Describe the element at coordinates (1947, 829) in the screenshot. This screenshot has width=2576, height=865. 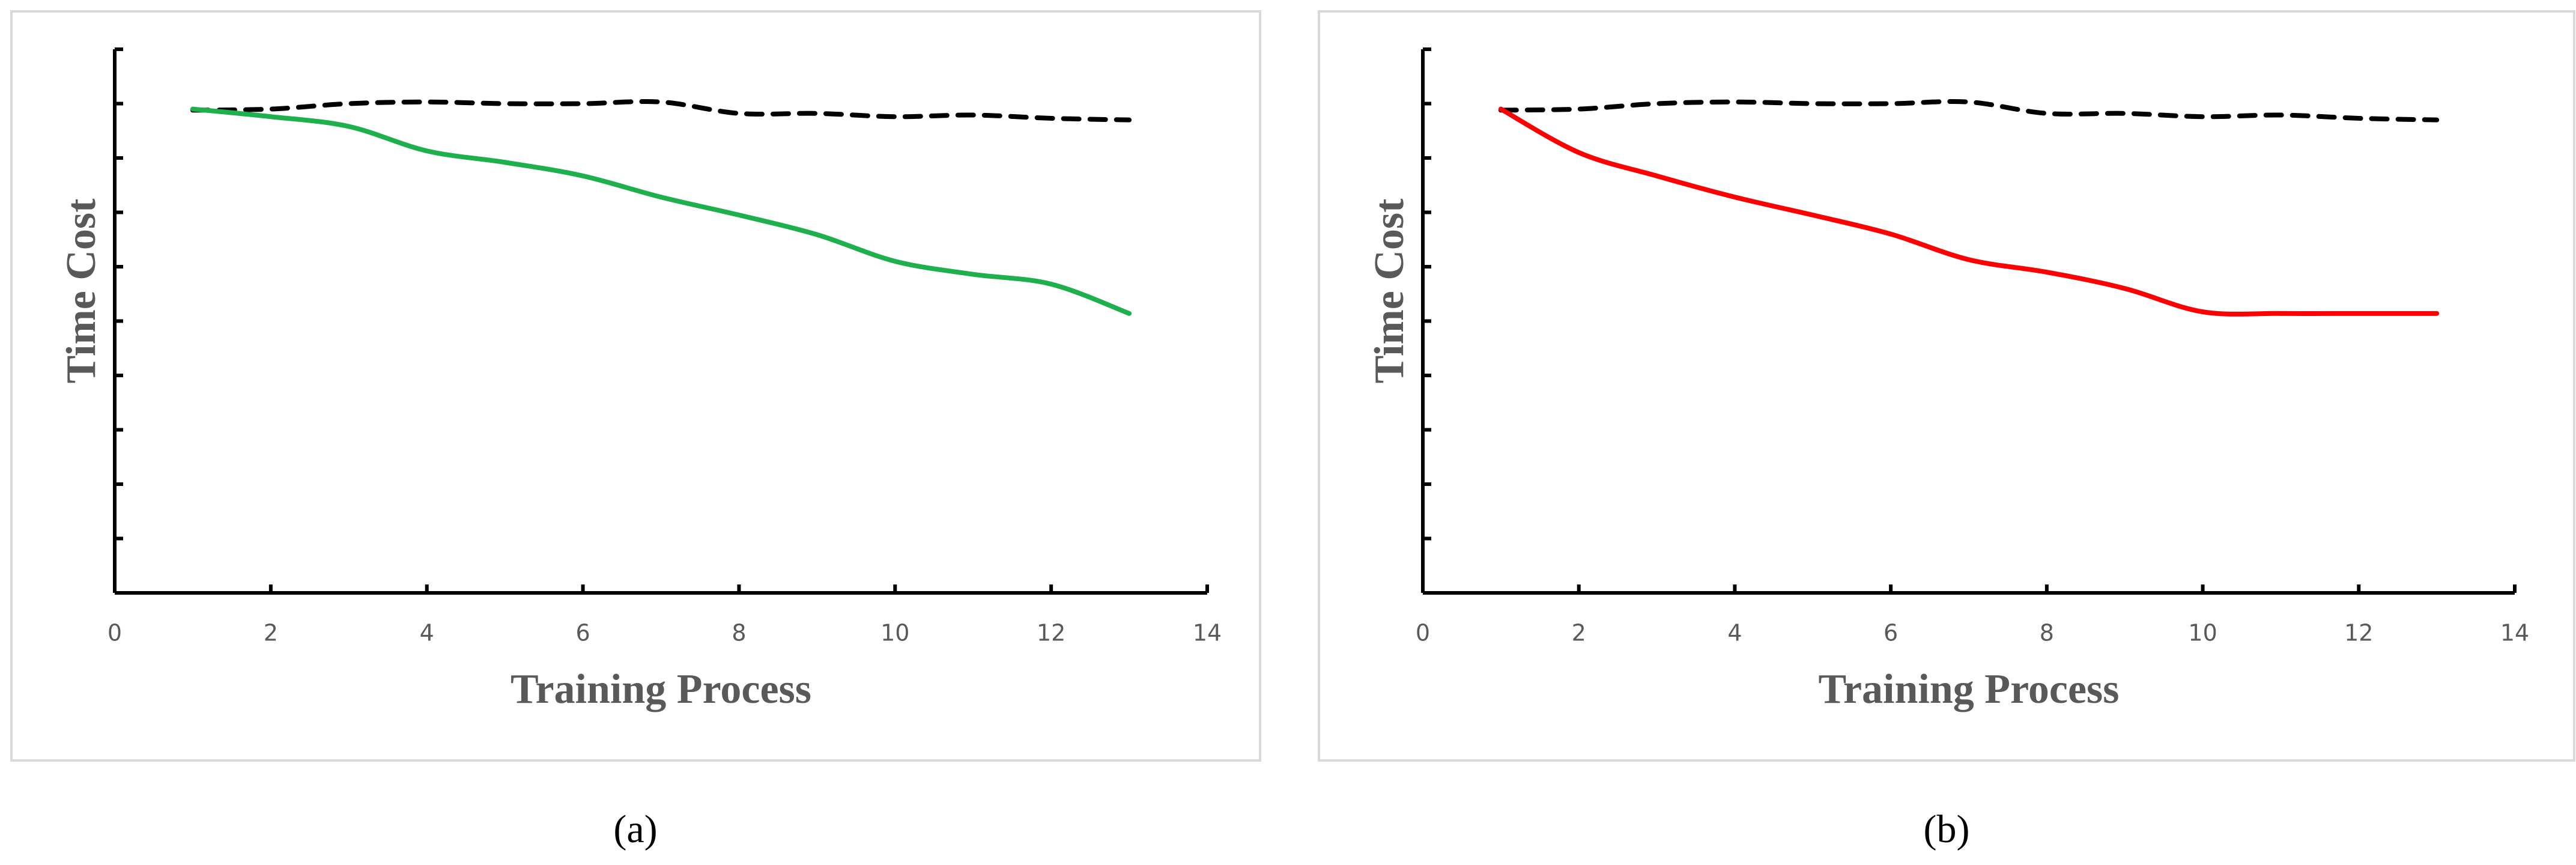
I see `panel-caption: (b)` at that location.